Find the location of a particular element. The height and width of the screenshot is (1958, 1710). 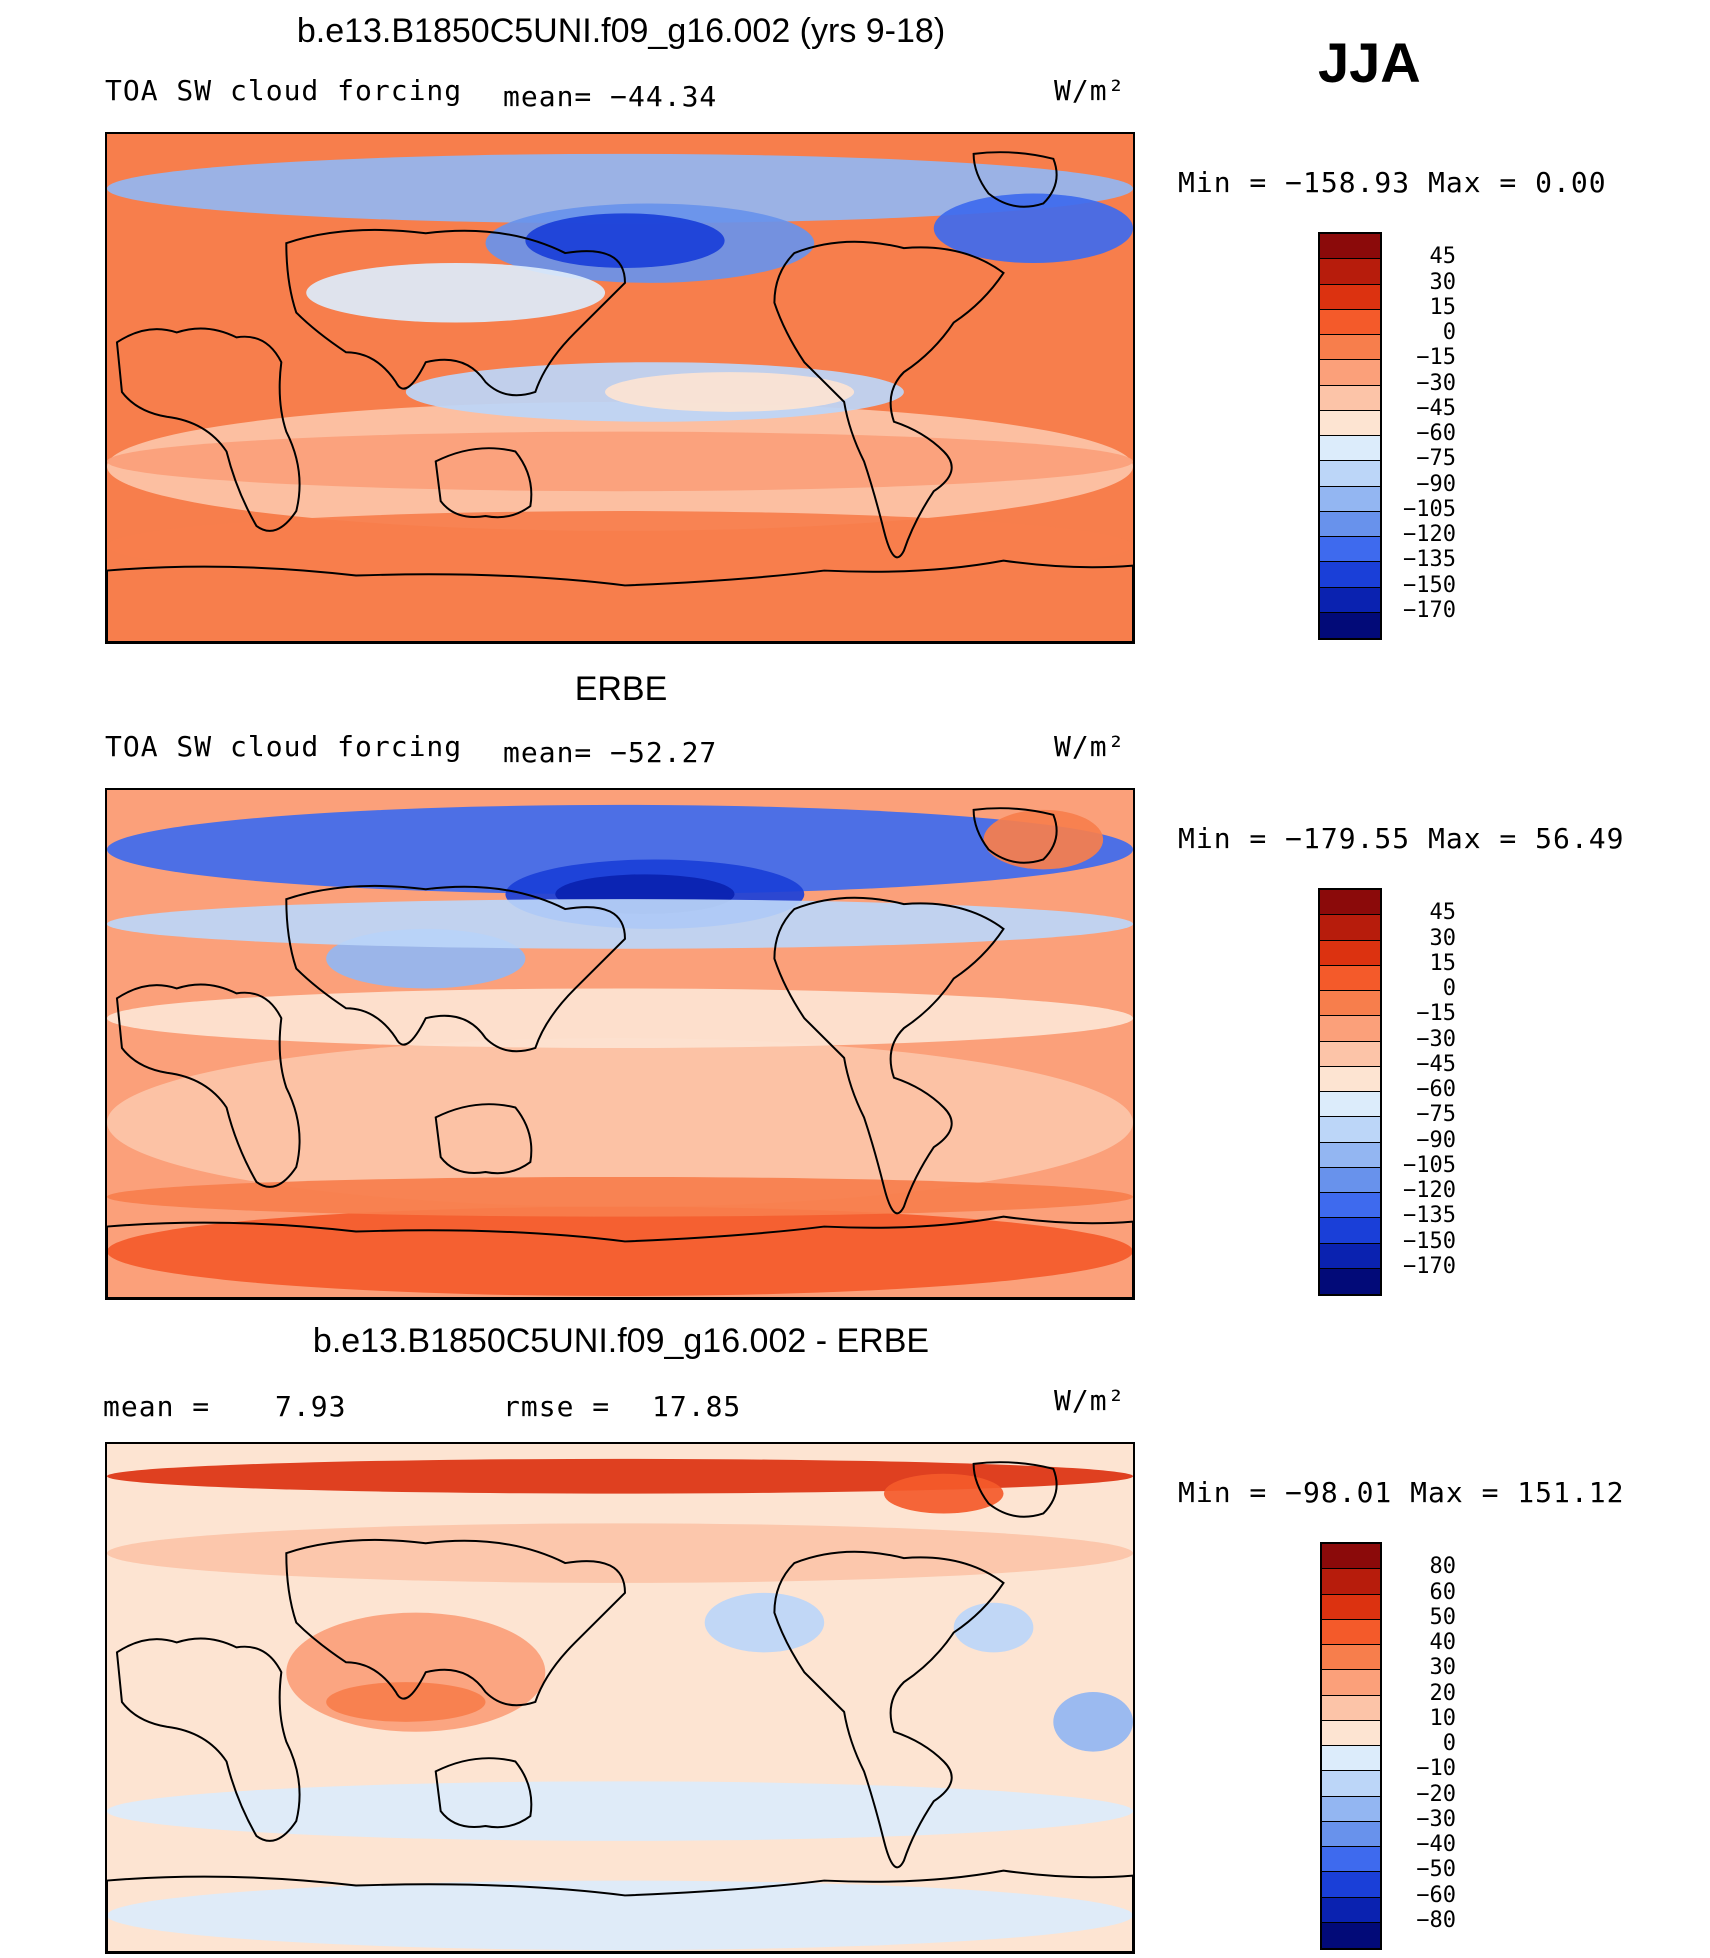

panel2-colorbar is located at coordinates (1350, 1092).